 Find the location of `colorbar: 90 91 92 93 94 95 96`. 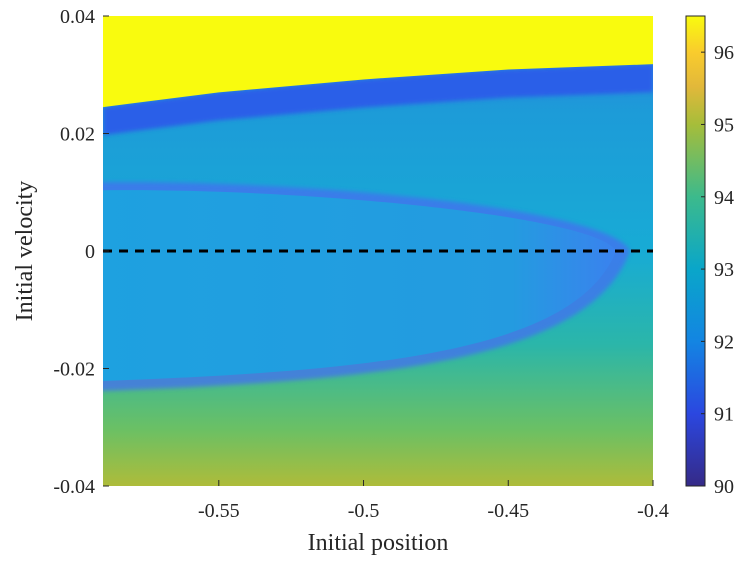

colorbar: 90 91 92 93 94 95 96 is located at coordinates (709, 256).